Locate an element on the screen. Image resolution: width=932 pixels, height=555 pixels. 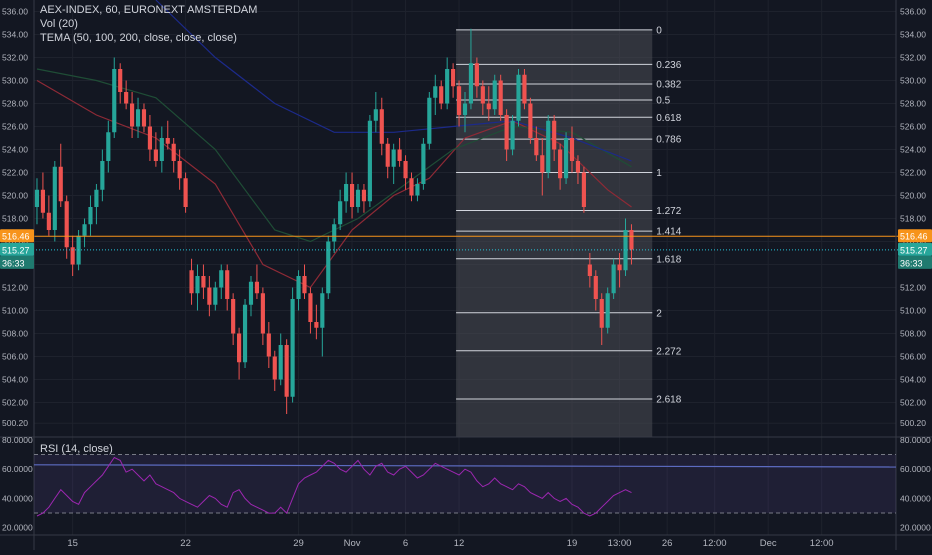
rsi-band-fill is located at coordinates (465, 484).